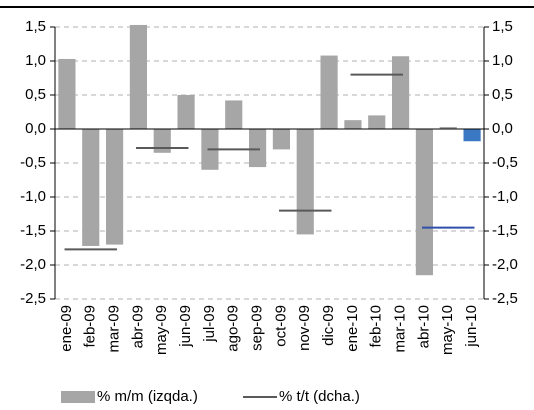  Describe the element at coordinates (319, 396) in the screenshot. I see `legend-label: % t/t (dcha.)` at that location.